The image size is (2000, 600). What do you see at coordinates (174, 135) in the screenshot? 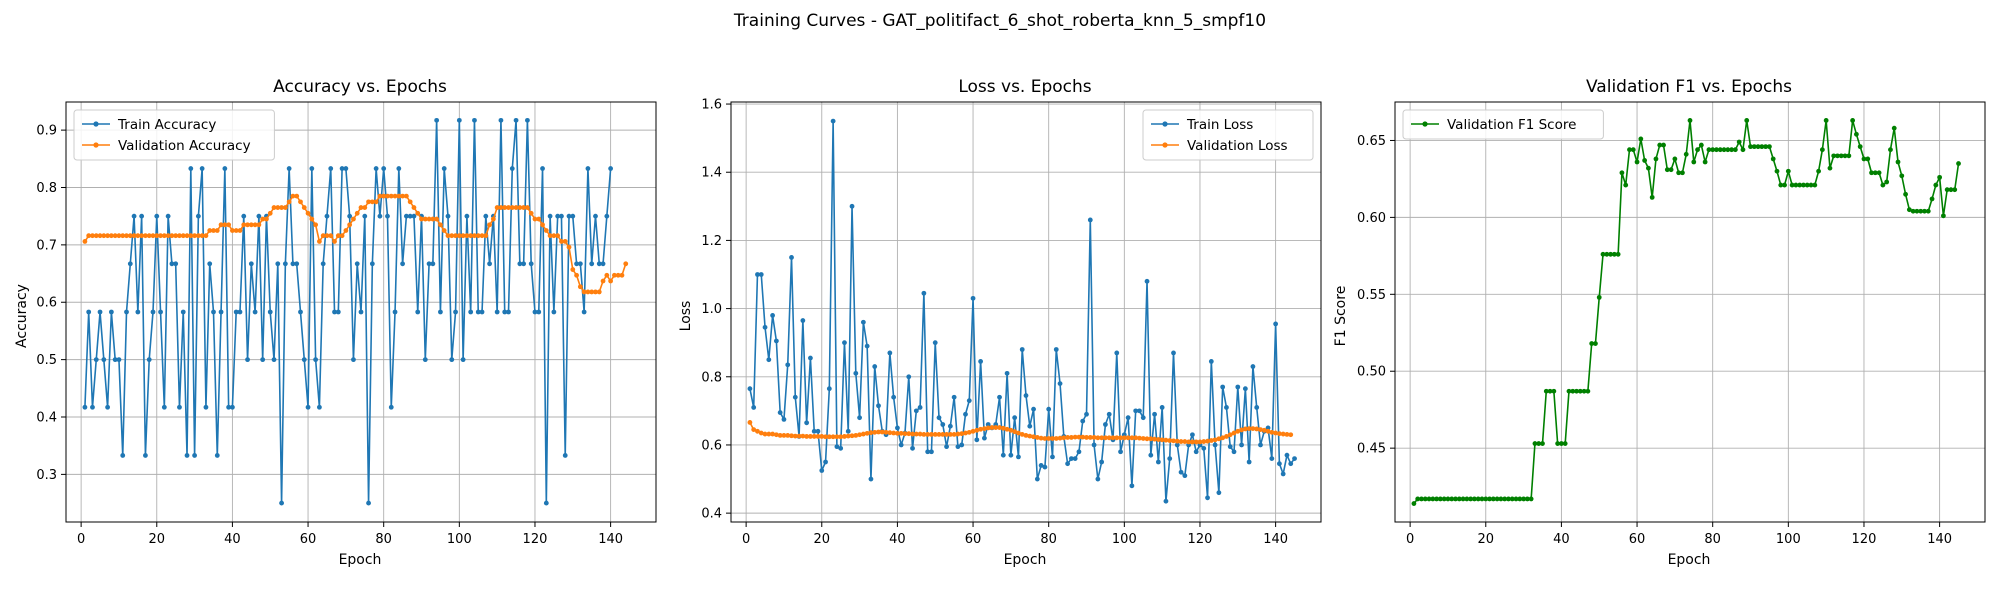
I see `accuracy-legend` at bounding box center [174, 135].